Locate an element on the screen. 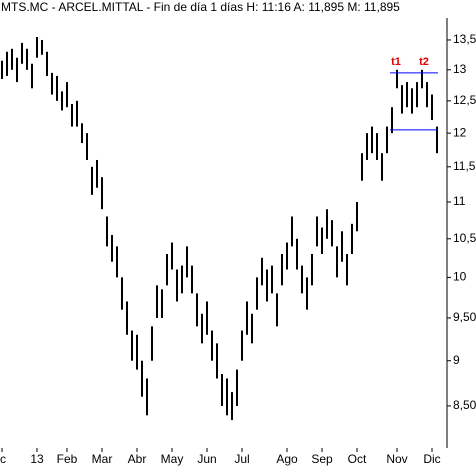 The image size is (476, 466). annotation: t2 is located at coordinates (424, 62).